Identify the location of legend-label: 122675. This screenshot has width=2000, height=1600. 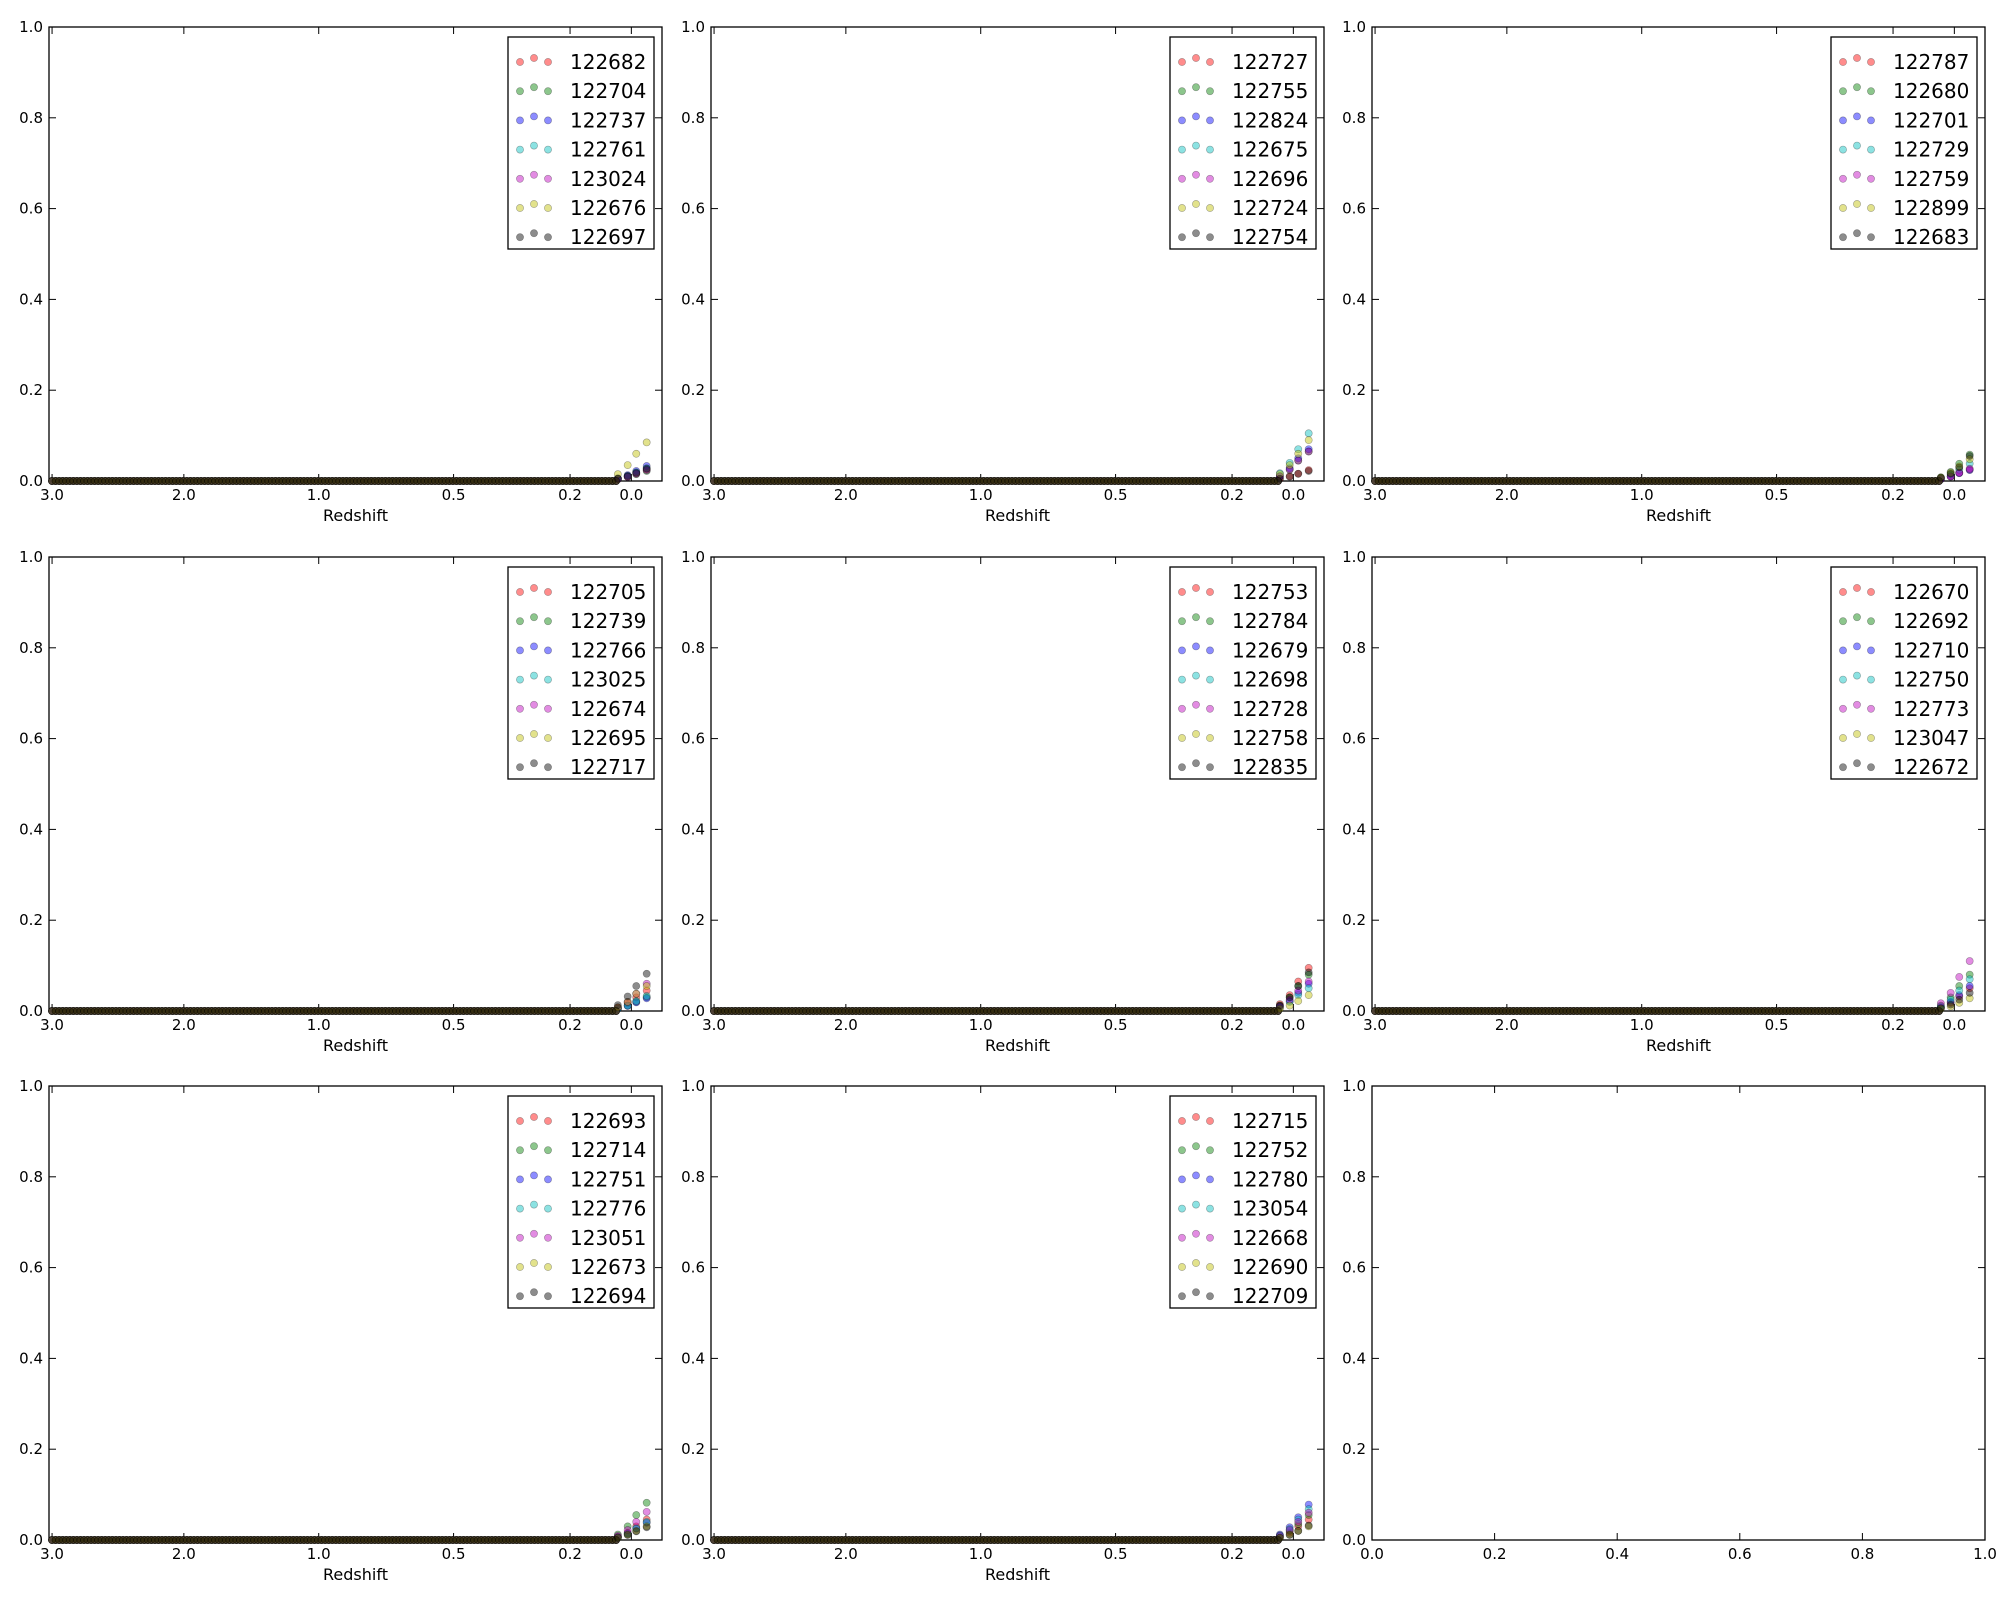
(1270, 150).